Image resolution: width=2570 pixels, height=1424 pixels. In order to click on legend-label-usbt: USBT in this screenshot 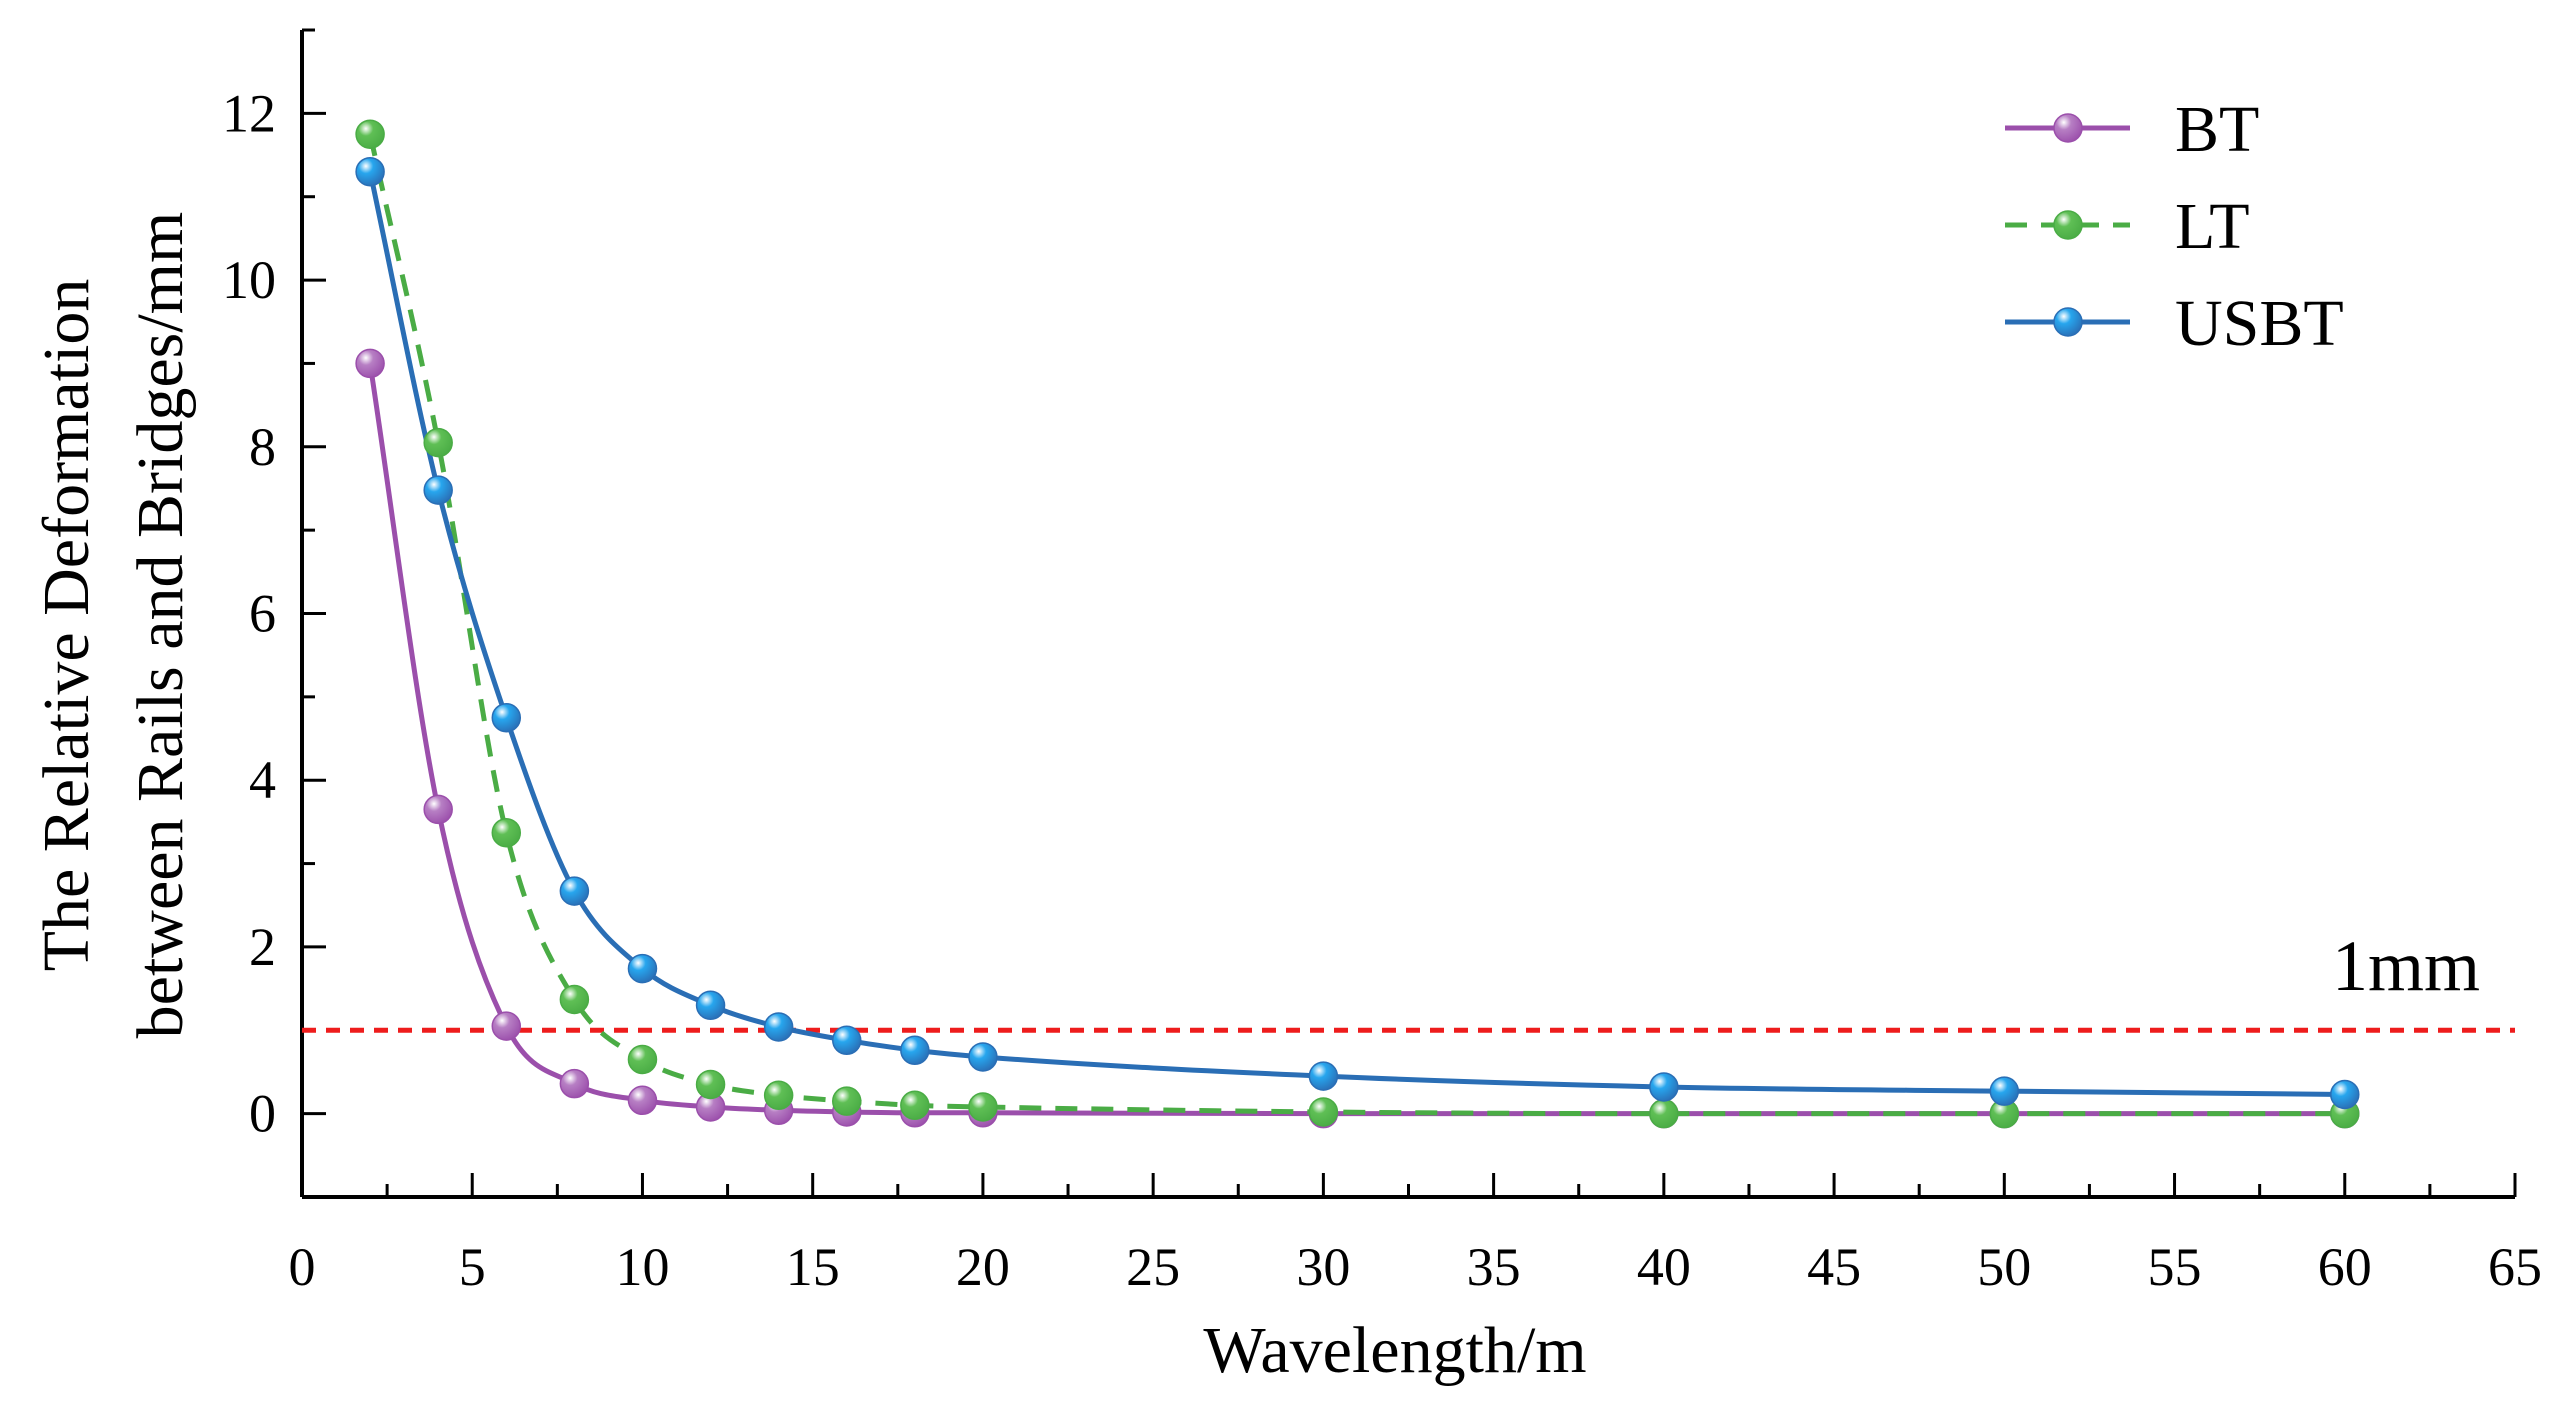, I will do `click(2259, 323)`.